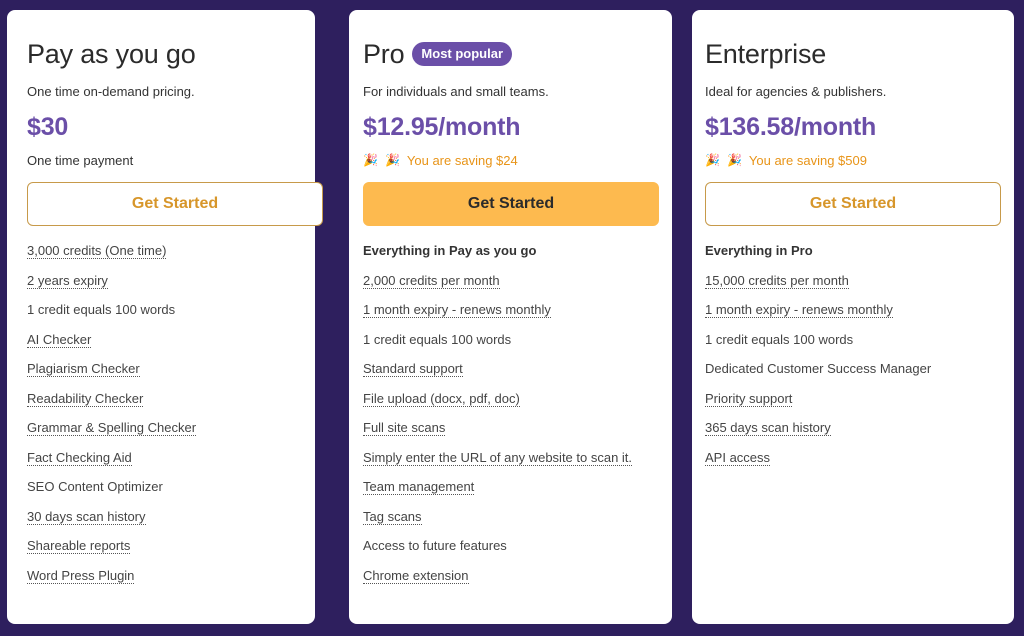  What do you see at coordinates (510, 523) in the screenshot?
I see `feature-item: Tag scans` at bounding box center [510, 523].